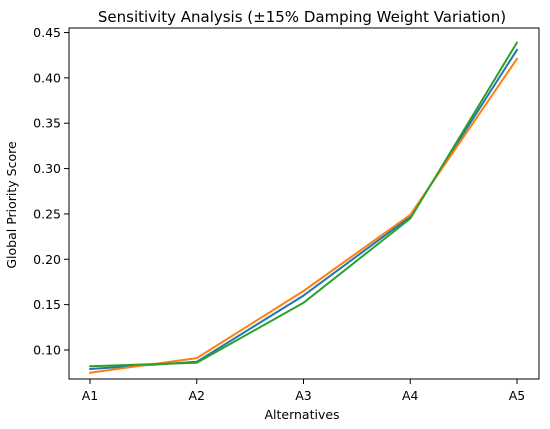 The width and height of the screenshot is (550, 429). Describe the element at coordinates (47, 259) in the screenshot. I see `y-tick-label: 0.20` at that location.